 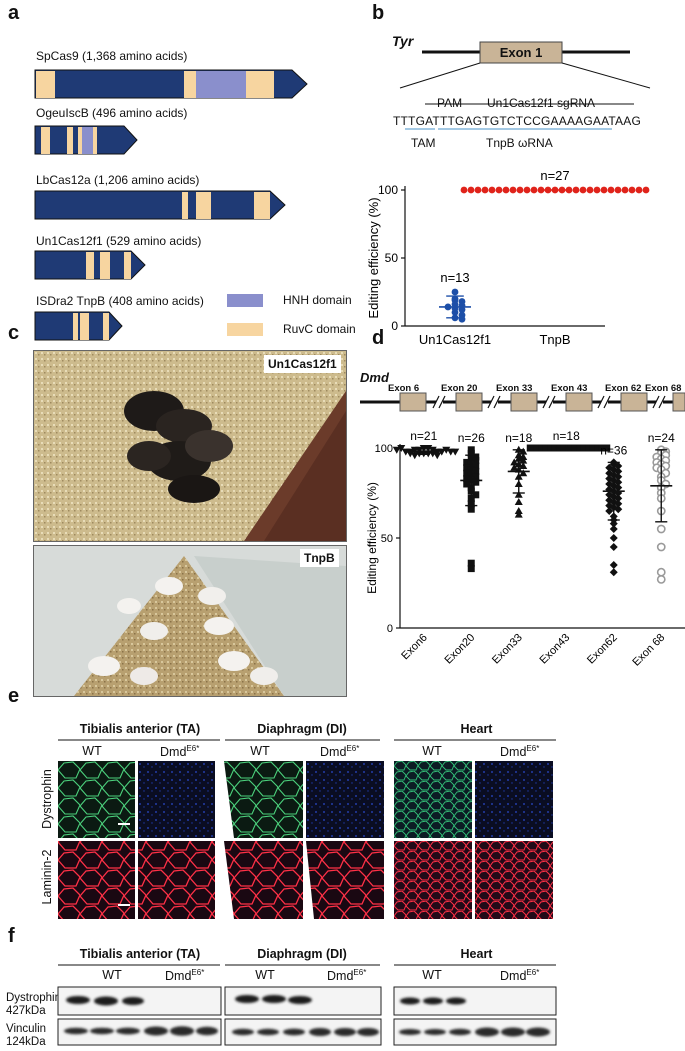 What do you see at coordinates (522, 402) in the screenshot?
I see `dmd-gene-schematic` at bounding box center [522, 402].